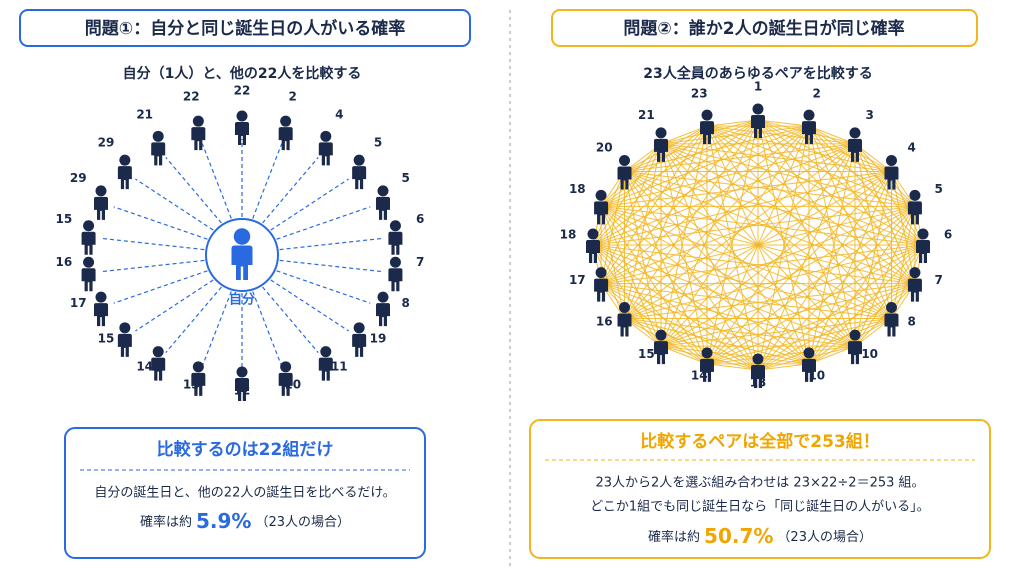 This screenshot has width=1024, height=576. Describe the element at coordinates (242, 300) in the screenshot. I see `self-label: 自分` at that location.